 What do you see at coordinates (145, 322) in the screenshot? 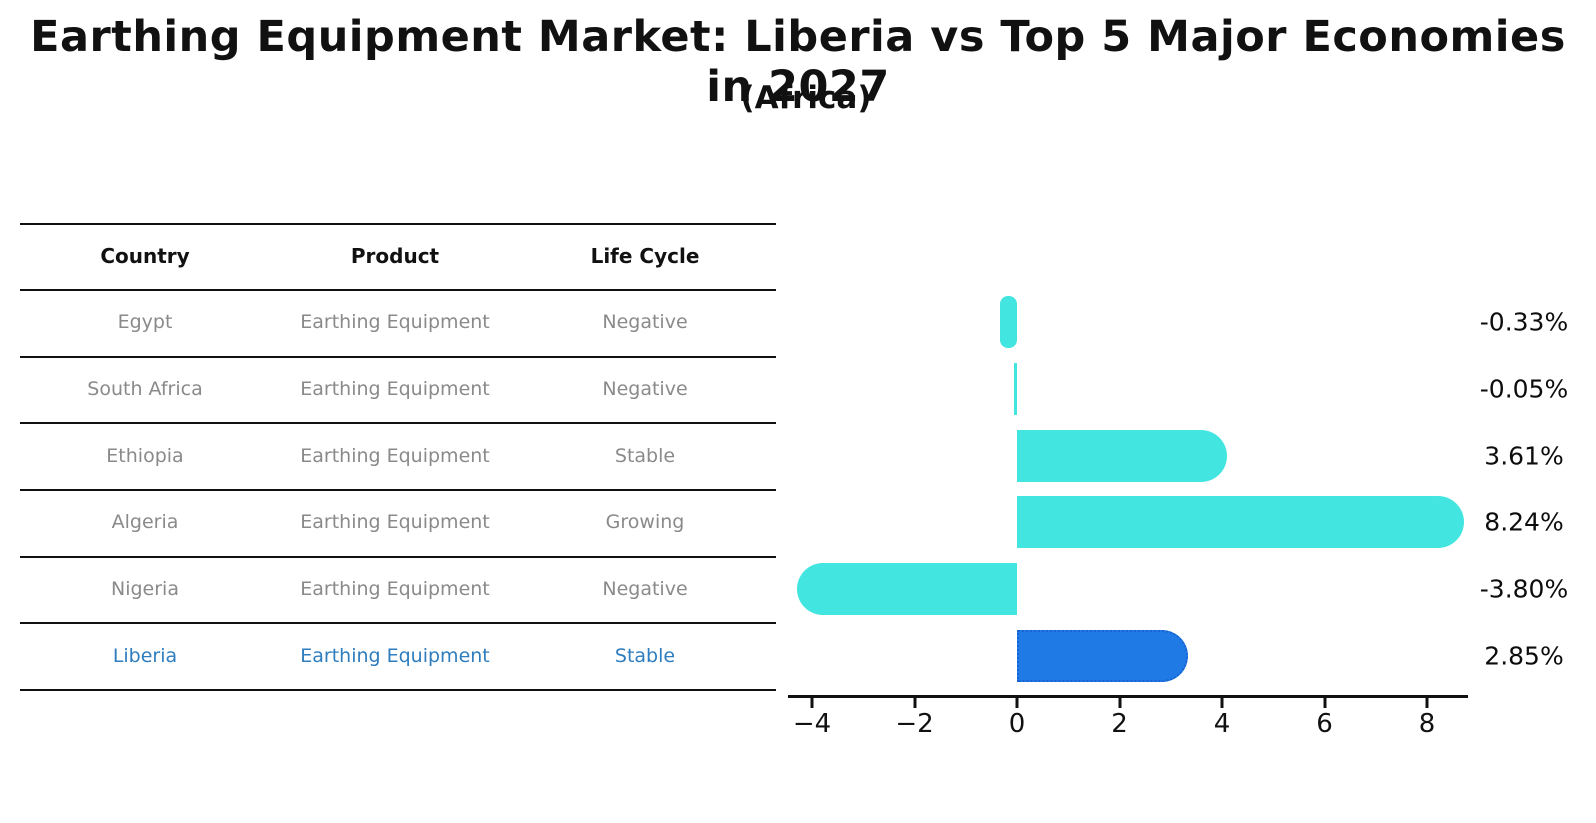
I see `table-cell-country-egypt: Egypt` at bounding box center [145, 322].